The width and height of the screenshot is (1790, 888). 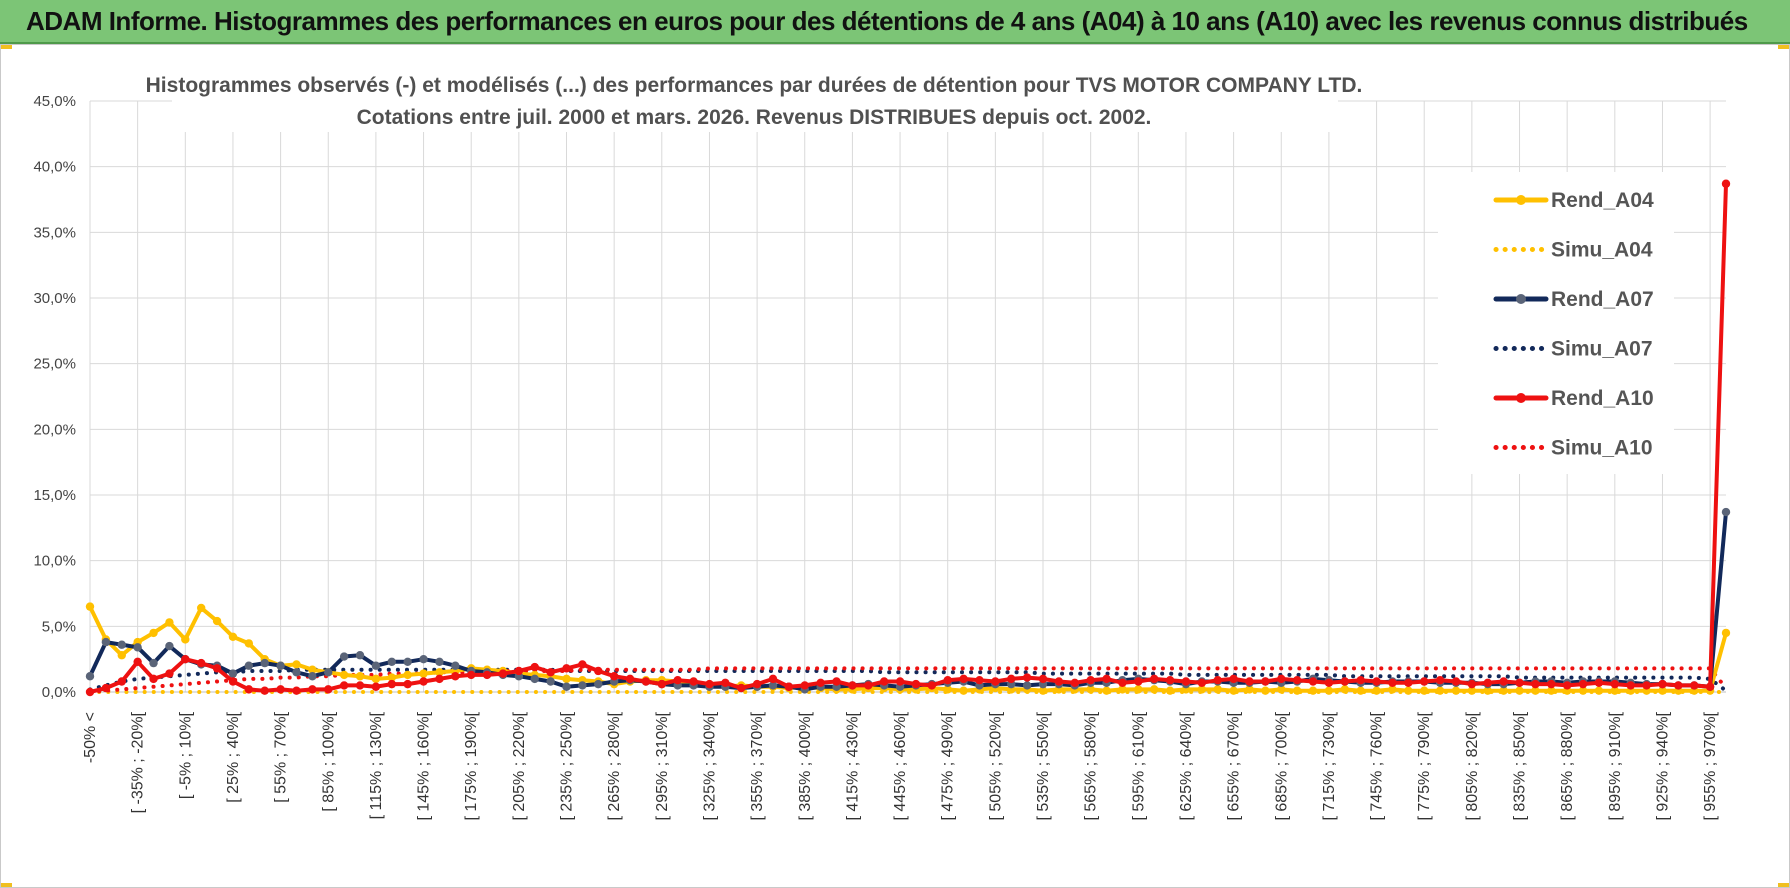 I want to click on x-tick-label: [ 175% ; 190%[, so click(x=471, y=765).